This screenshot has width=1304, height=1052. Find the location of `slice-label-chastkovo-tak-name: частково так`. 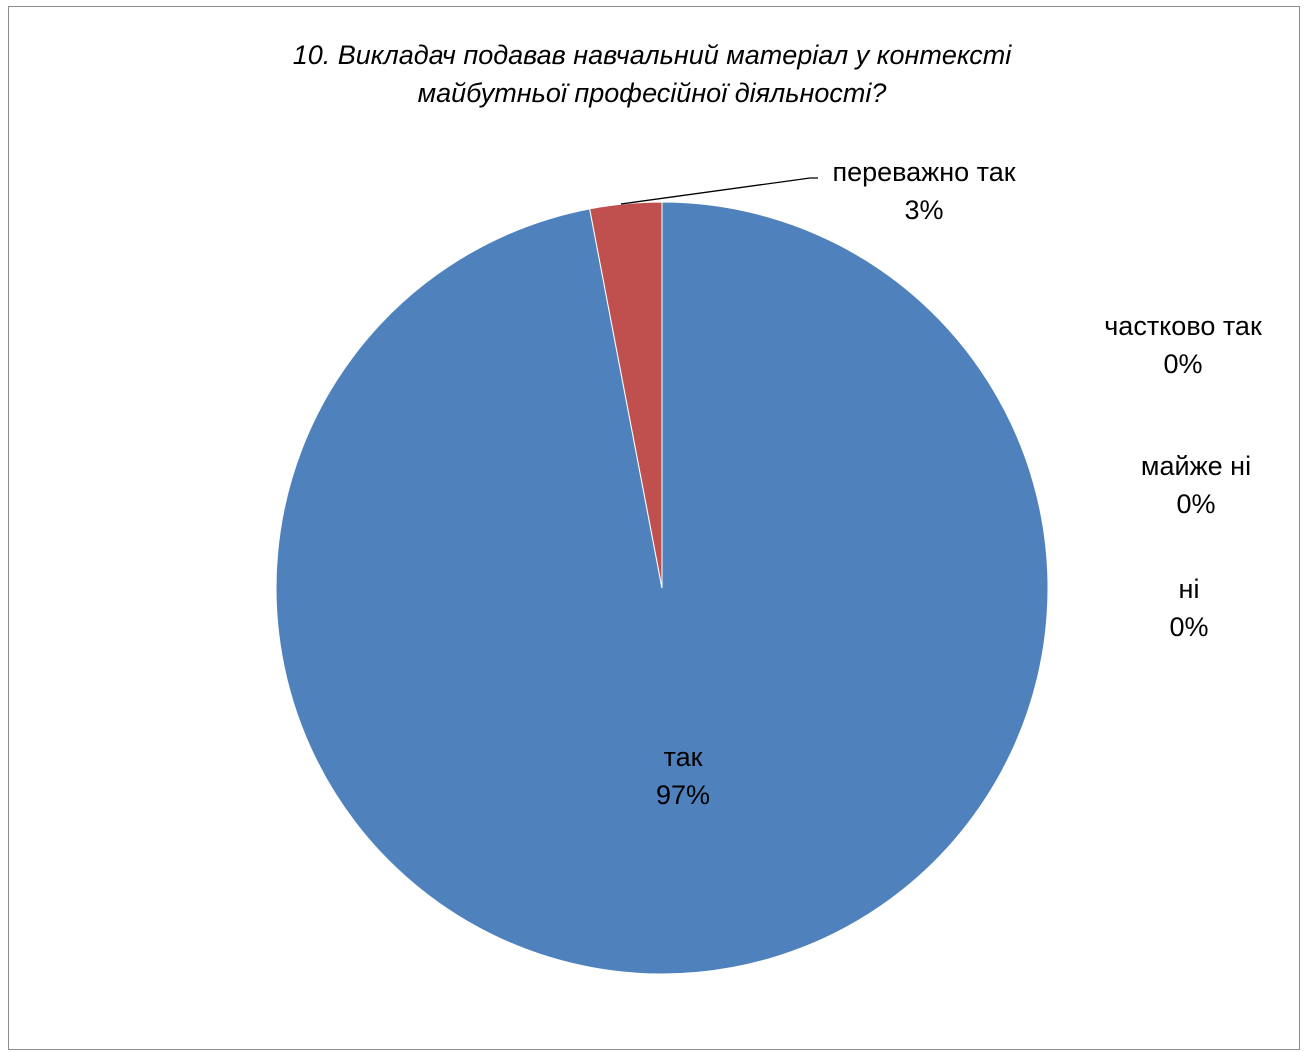

slice-label-chastkovo-tak-name: частково так is located at coordinates (1183, 326).